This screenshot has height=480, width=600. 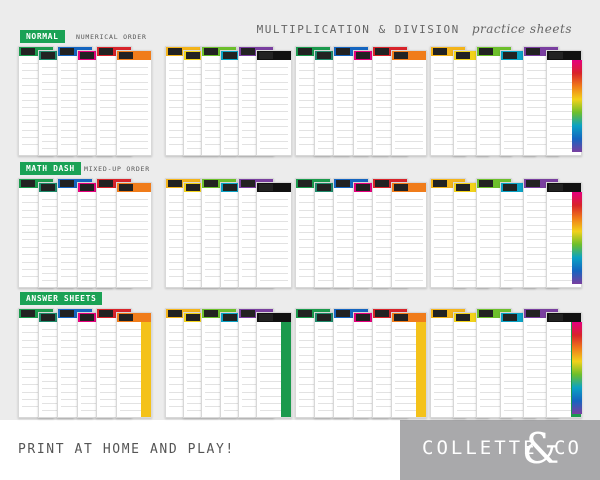 I want to click on section-subtitle: NUMERICAL ORDER, so click(x=111, y=37).